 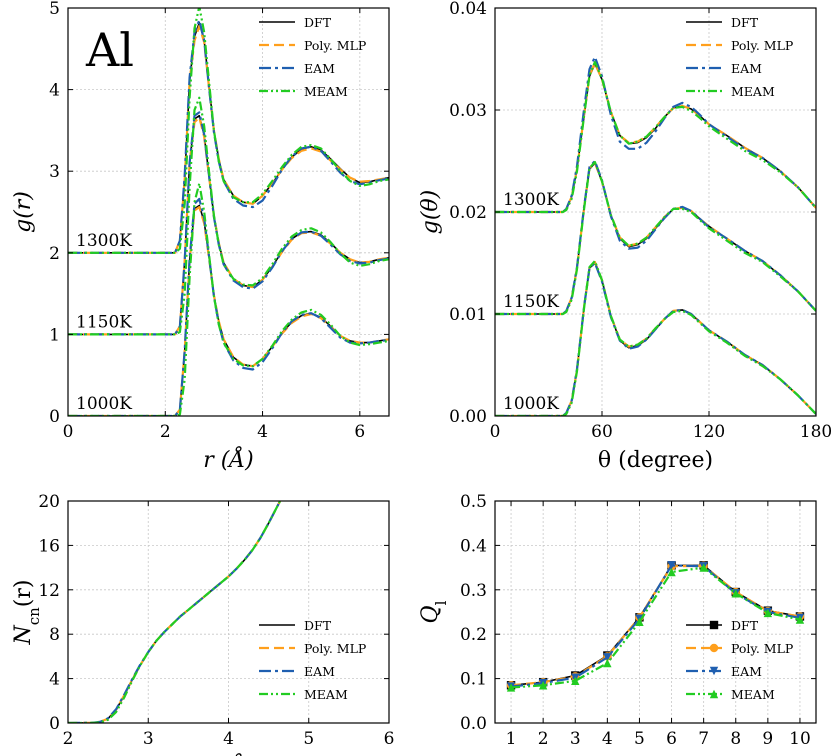 What do you see at coordinates (714, 648) in the screenshot?
I see `marker-poly-mlp` at bounding box center [714, 648].